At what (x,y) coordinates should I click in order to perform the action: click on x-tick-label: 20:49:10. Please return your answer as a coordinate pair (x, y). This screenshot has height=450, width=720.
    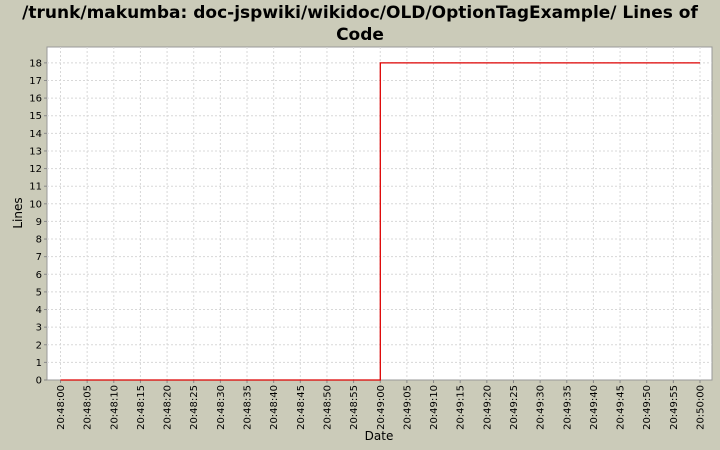
    Looking at the image, I should click on (434, 407).